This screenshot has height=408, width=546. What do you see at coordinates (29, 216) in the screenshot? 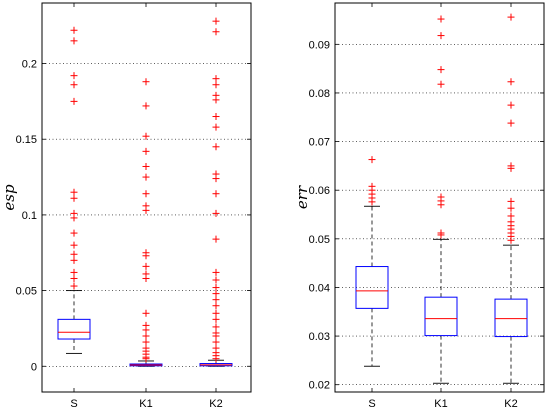
I see `y-tick-label: 0.1` at bounding box center [29, 216].